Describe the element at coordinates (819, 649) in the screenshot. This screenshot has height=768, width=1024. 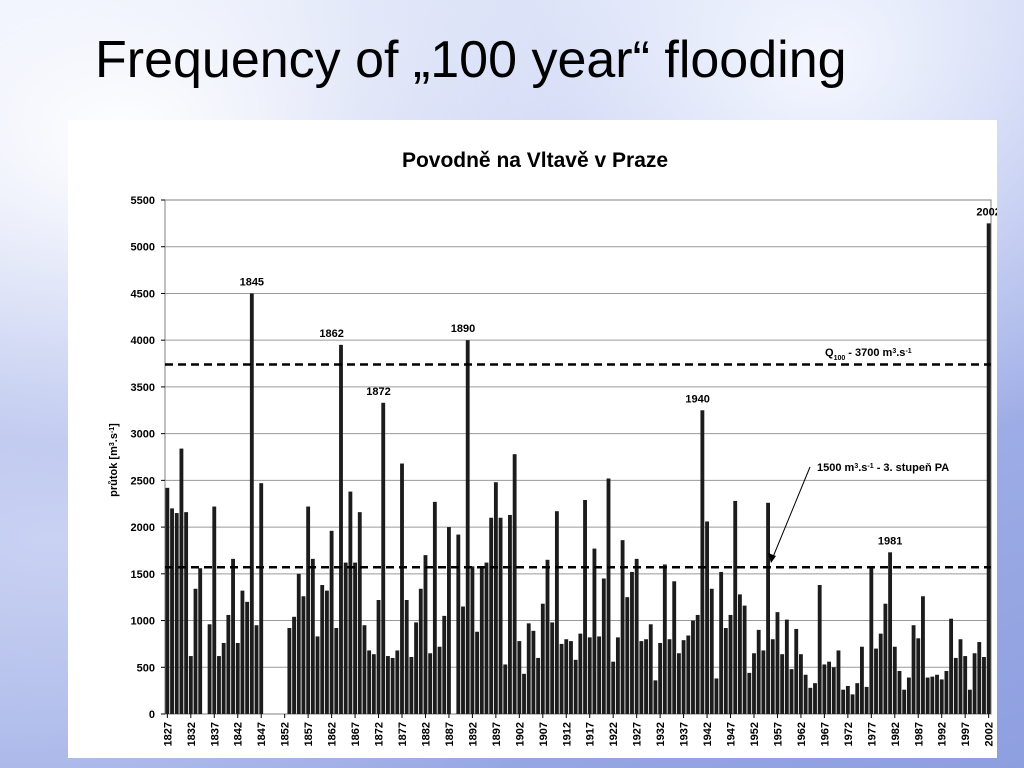
I see `bar-1966` at that location.